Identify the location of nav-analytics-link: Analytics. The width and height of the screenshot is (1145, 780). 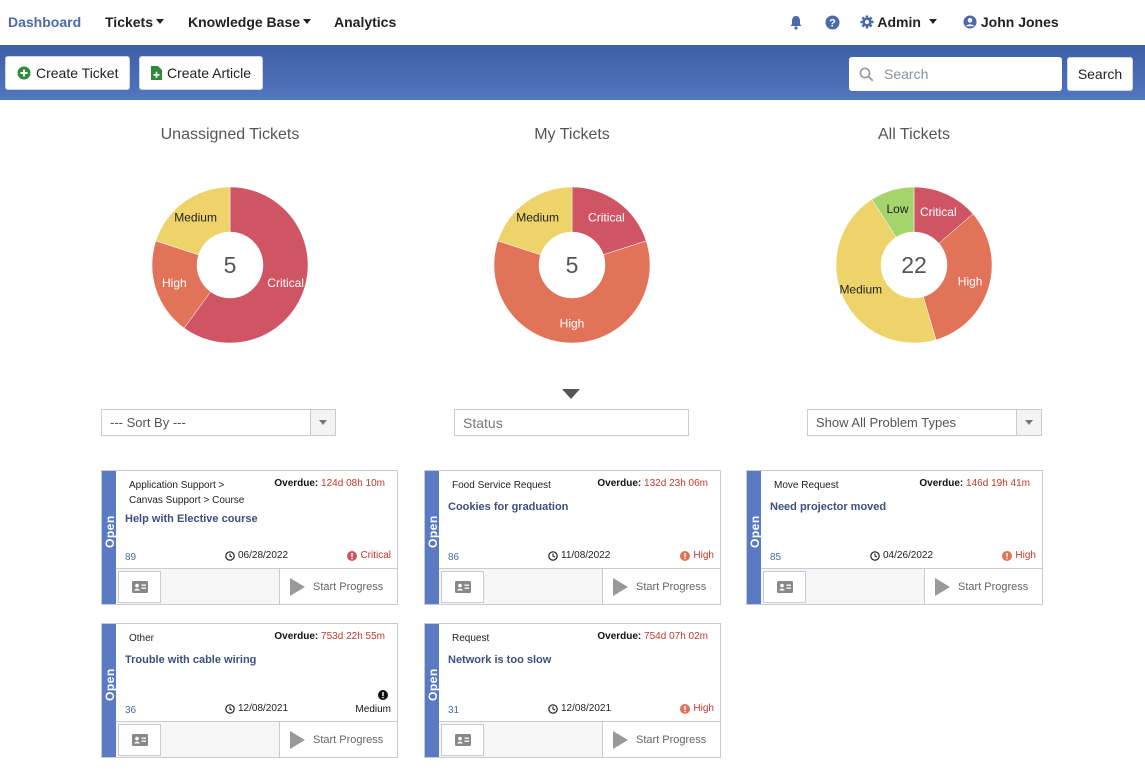
(365, 22).